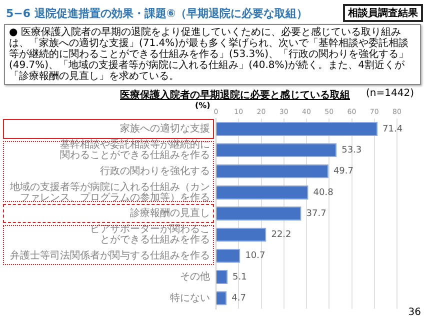  I want to click on y-tick-label: 弁護士等司法関係者が関与する仕組みを作る, so click(110, 255).